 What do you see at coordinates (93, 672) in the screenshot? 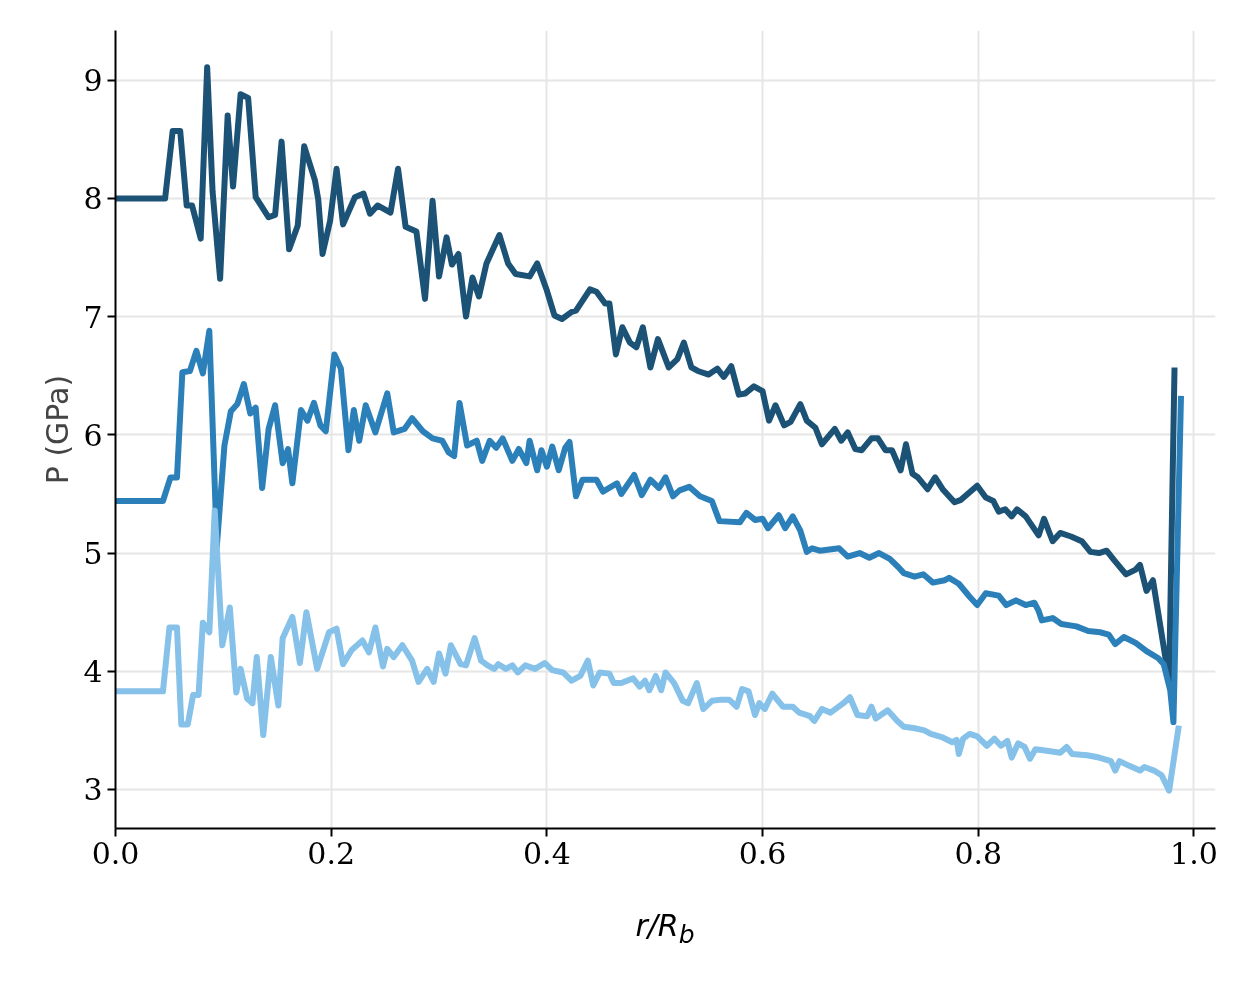
I see `y-tick-label: 4` at bounding box center [93, 672].